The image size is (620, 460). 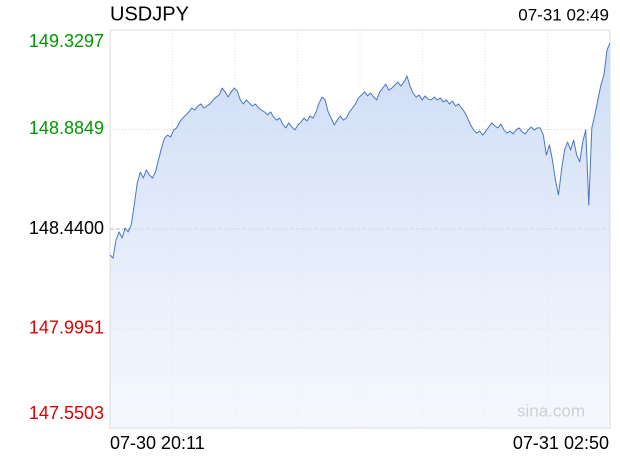 What do you see at coordinates (551, 410) in the screenshot?
I see `watermark: sina.com` at bounding box center [551, 410].